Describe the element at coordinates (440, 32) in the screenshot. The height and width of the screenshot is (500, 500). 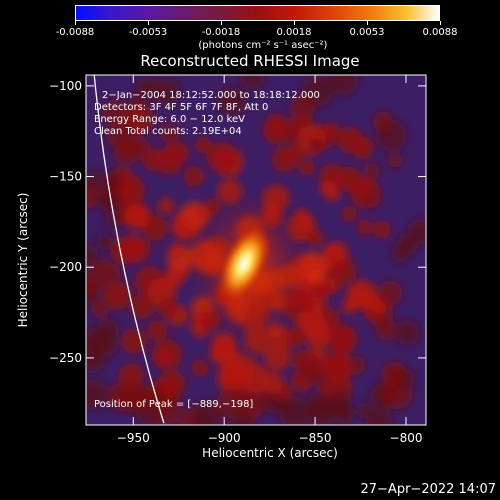
I see `colorbar-tick-label: 0.0088` at that location.